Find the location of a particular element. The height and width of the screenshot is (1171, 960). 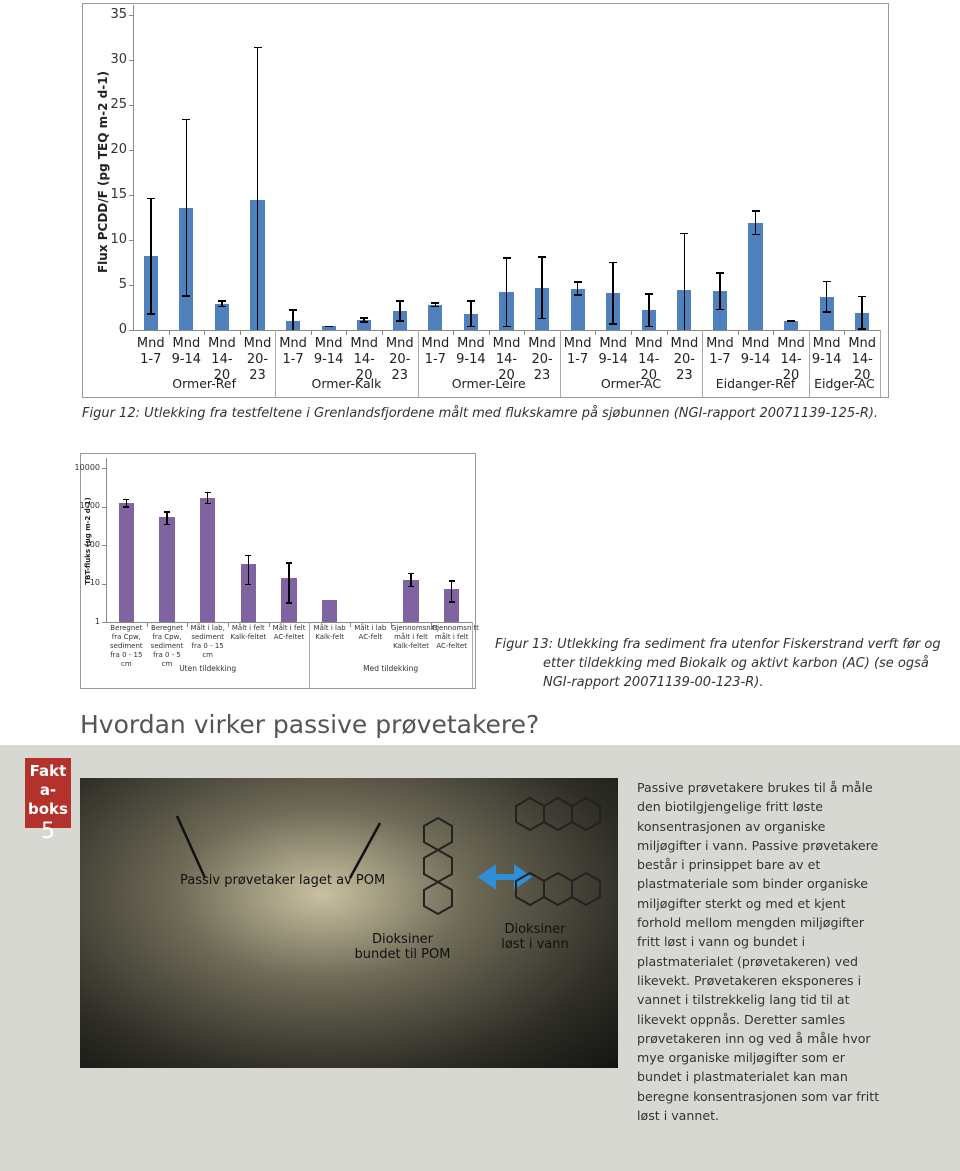

photo is located at coordinates (349, 923).